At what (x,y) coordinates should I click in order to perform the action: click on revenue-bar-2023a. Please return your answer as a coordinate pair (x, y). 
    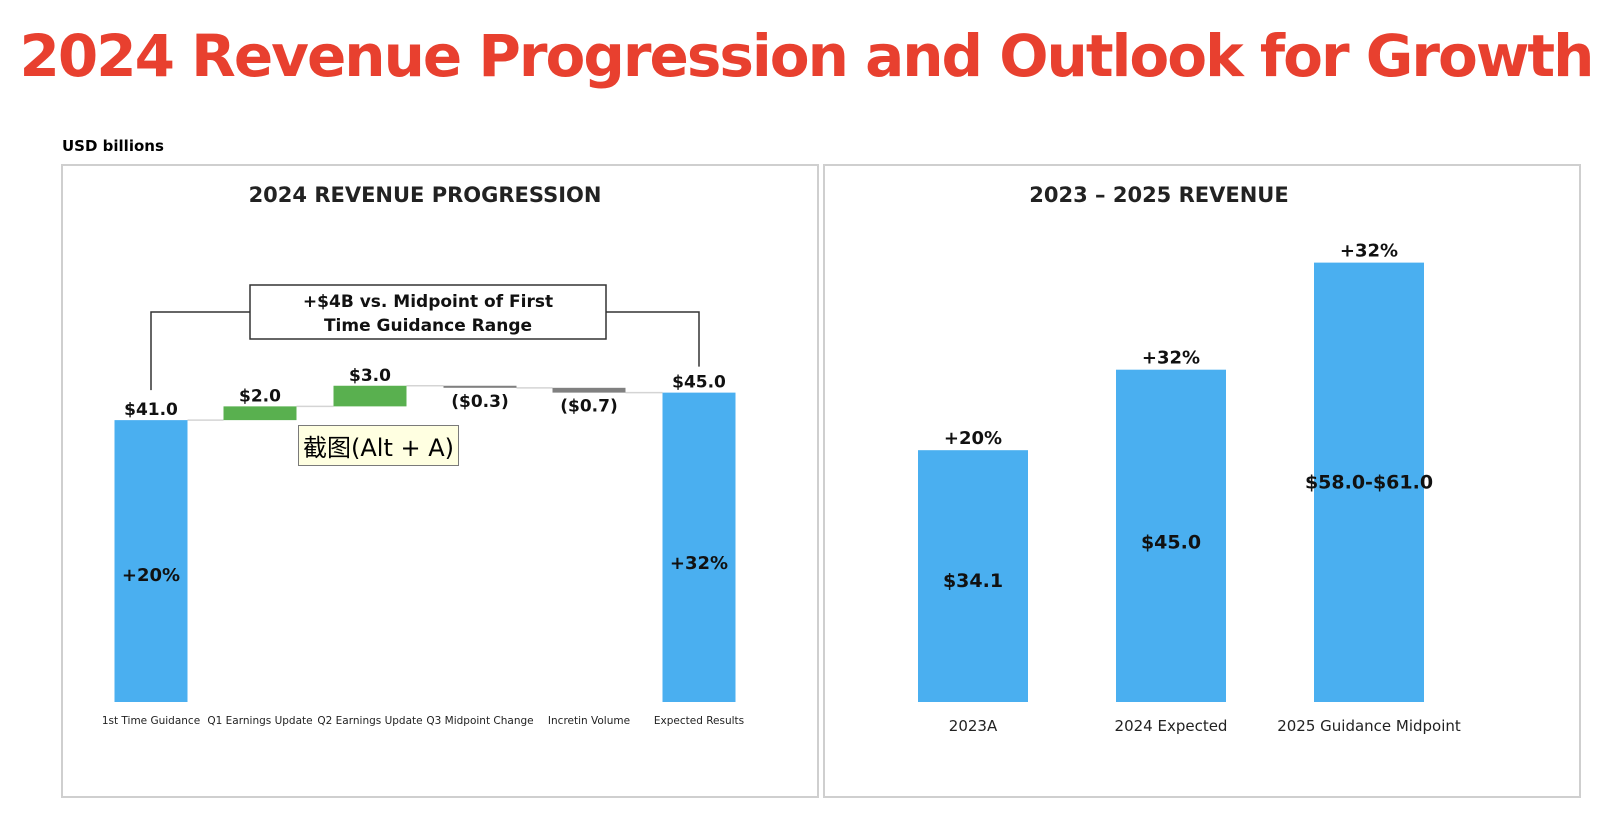
    Looking at the image, I should click on (973, 576).